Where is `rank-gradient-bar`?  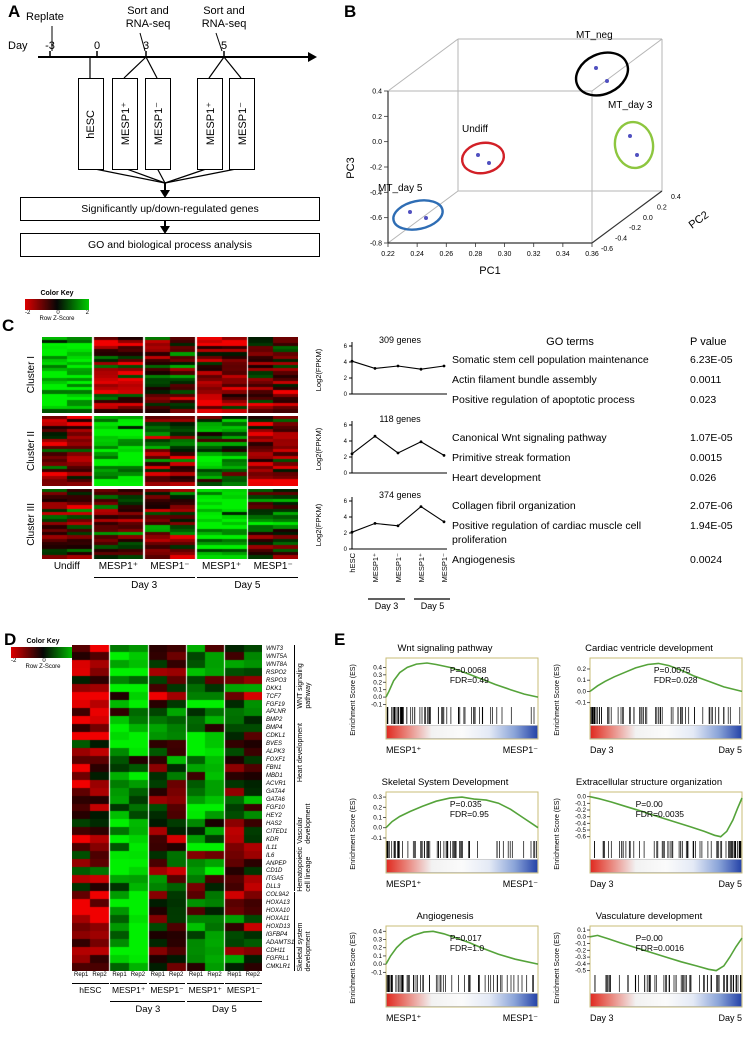 rank-gradient-bar is located at coordinates (462, 866).